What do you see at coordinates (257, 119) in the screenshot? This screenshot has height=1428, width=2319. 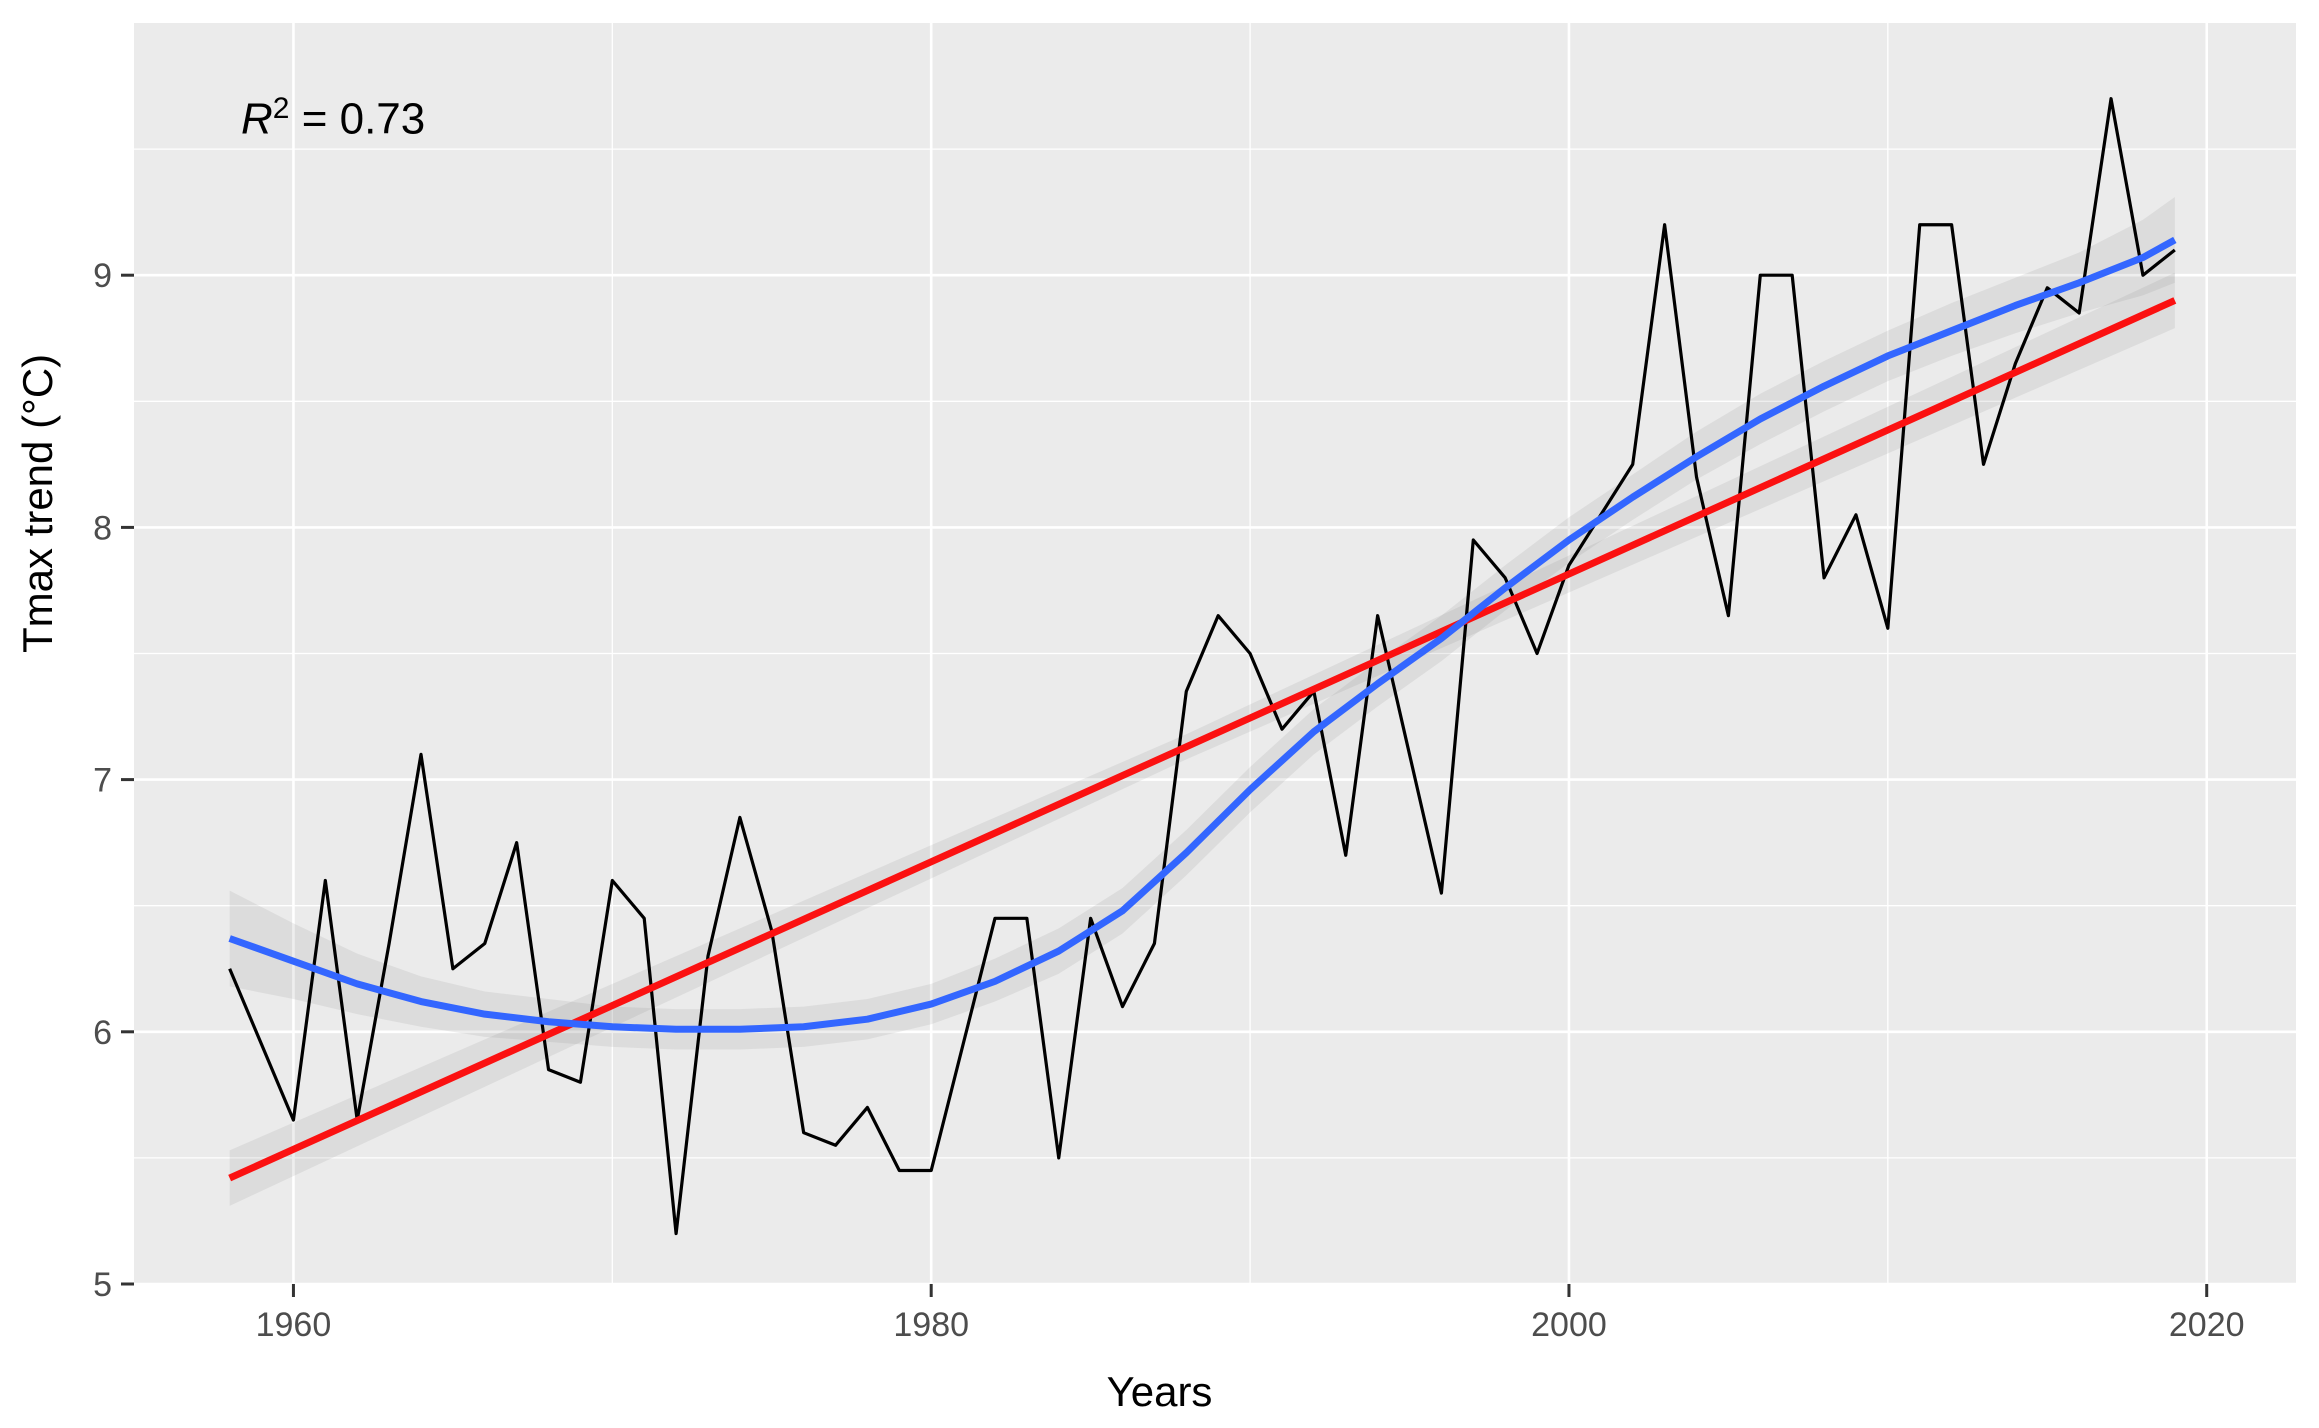 I see `r-symbol: R` at bounding box center [257, 119].